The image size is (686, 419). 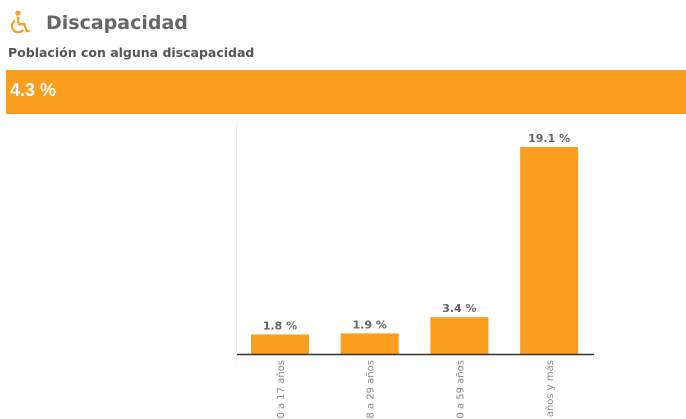 What do you see at coordinates (33, 90) in the screenshot?
I see `total-value: 4.3 %` at bounding box center [33, 90].